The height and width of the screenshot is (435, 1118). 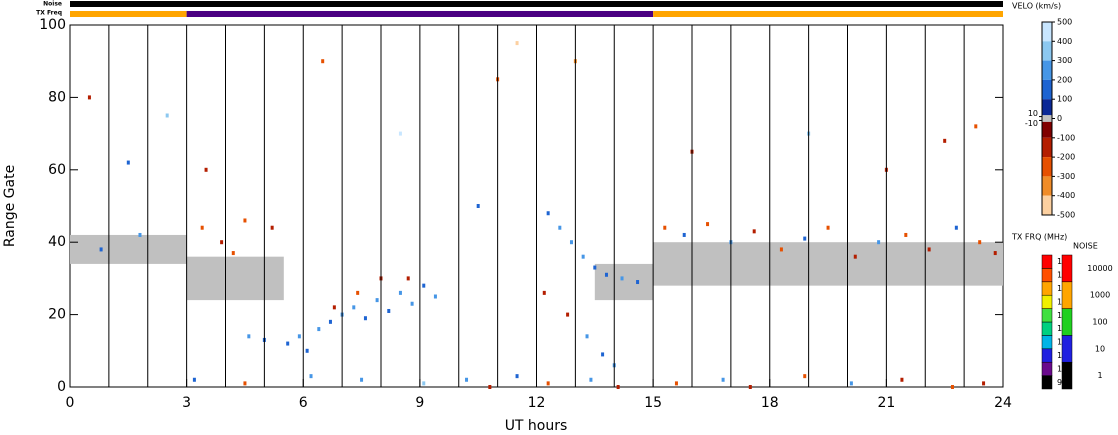 I want to click on velocity-tick-label: 100, so click(x=1064, y=99).